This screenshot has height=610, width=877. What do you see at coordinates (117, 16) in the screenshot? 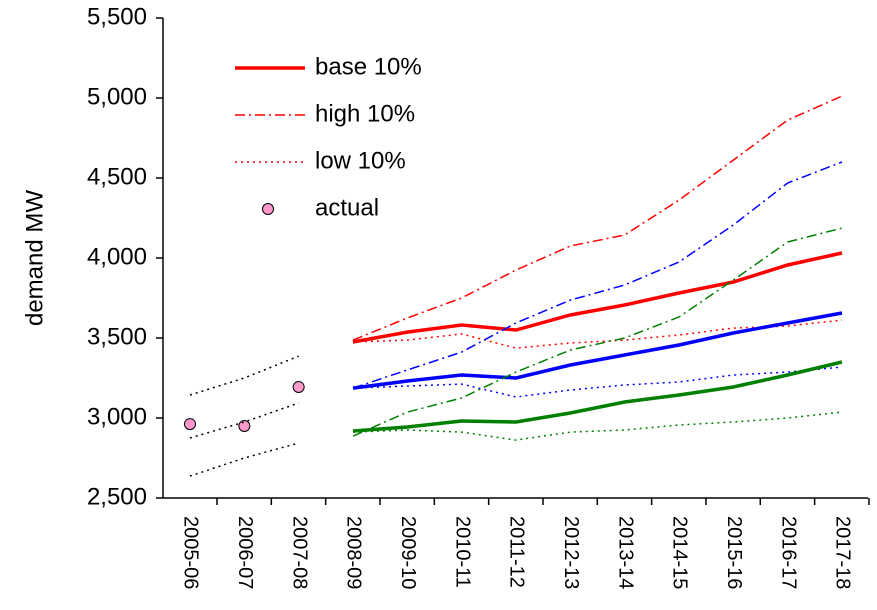
I see `y-tick-label: 5,500` at bounding box center [117, 16].